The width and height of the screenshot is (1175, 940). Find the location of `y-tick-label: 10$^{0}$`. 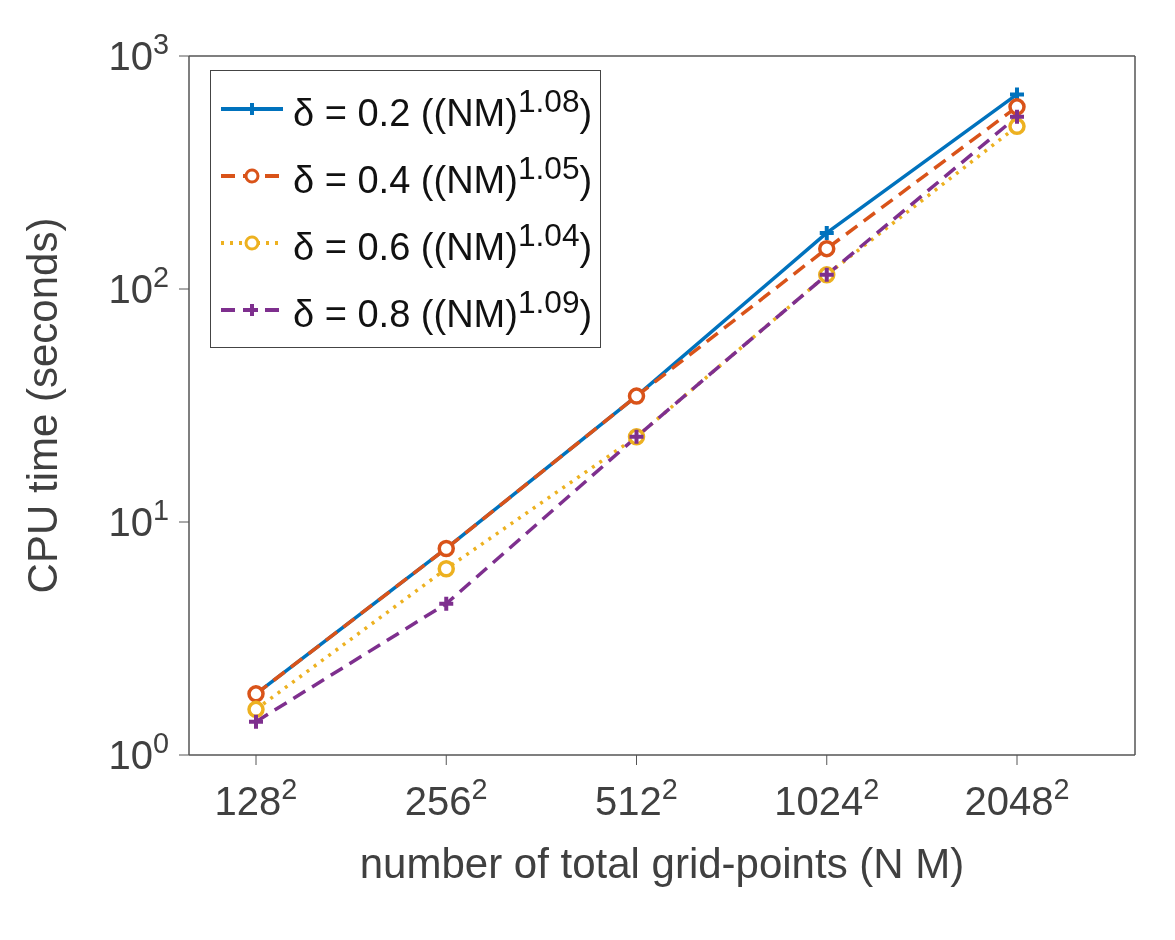

y-tick-label: 10$^{0}$ is located at coordinates (138, 752).